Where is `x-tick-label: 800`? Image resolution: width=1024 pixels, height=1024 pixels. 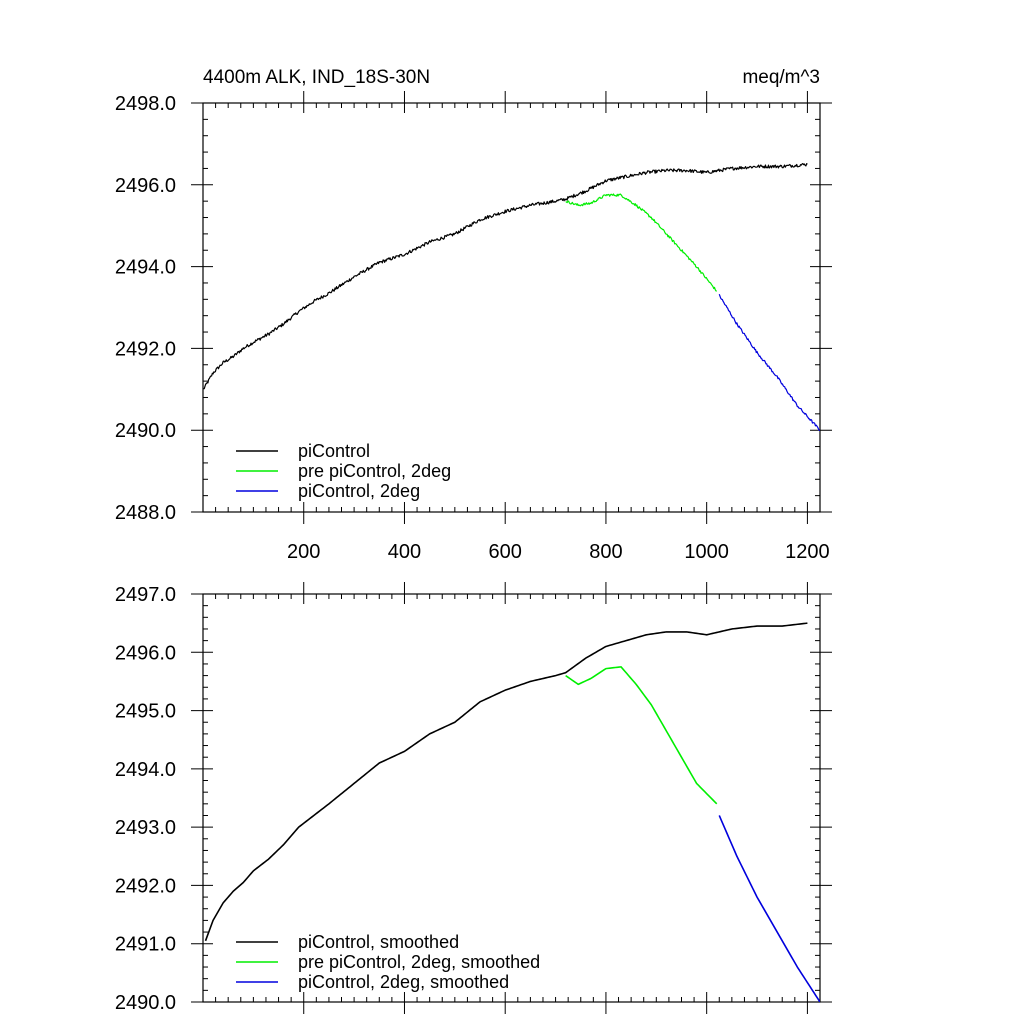 x-tick-label: 800 is located at coordinates (605, 552).